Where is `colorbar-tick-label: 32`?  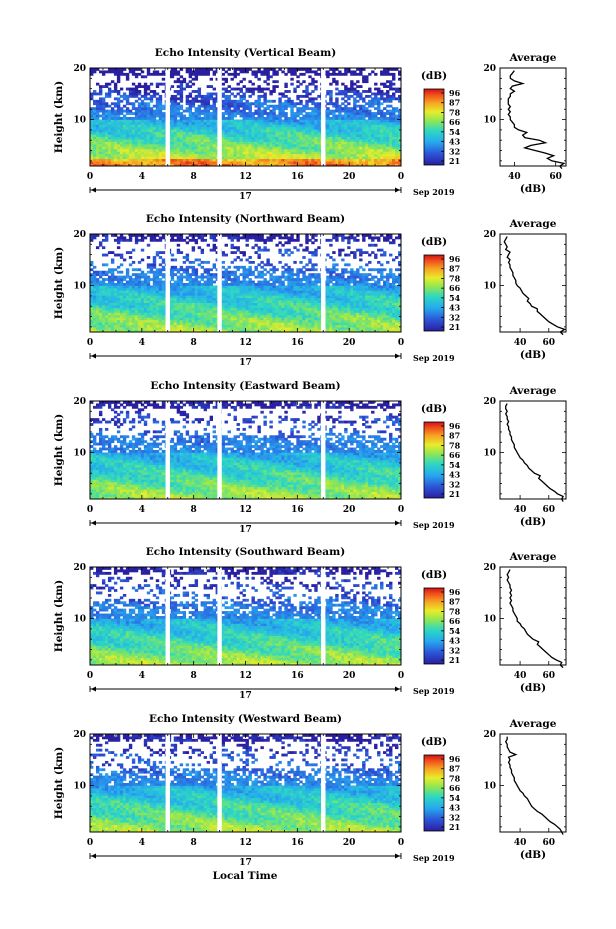
colorbar-tick-label: 32 is located at coordinates (454, 484).